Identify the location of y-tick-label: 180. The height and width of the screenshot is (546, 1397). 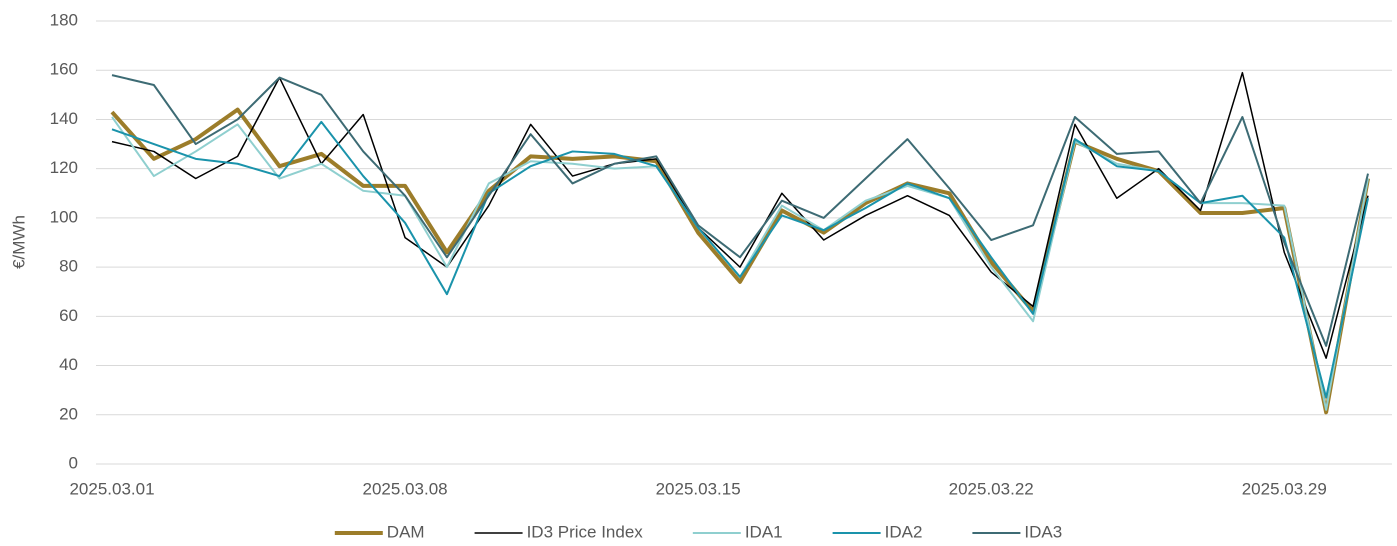
(64, 19).